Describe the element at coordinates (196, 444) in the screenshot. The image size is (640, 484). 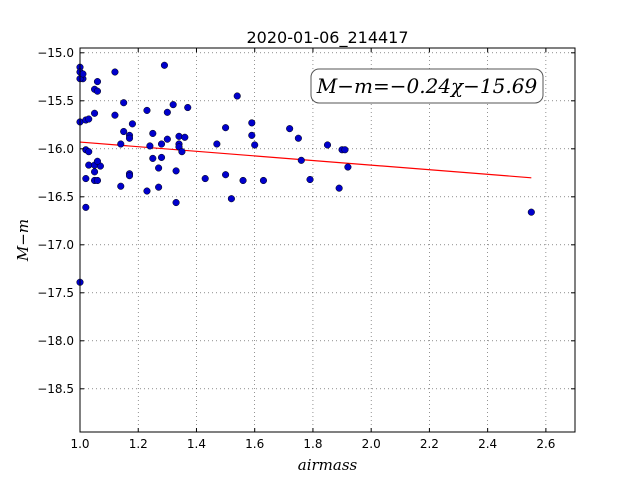
I see `x-tick-label: 1.4` at that location.